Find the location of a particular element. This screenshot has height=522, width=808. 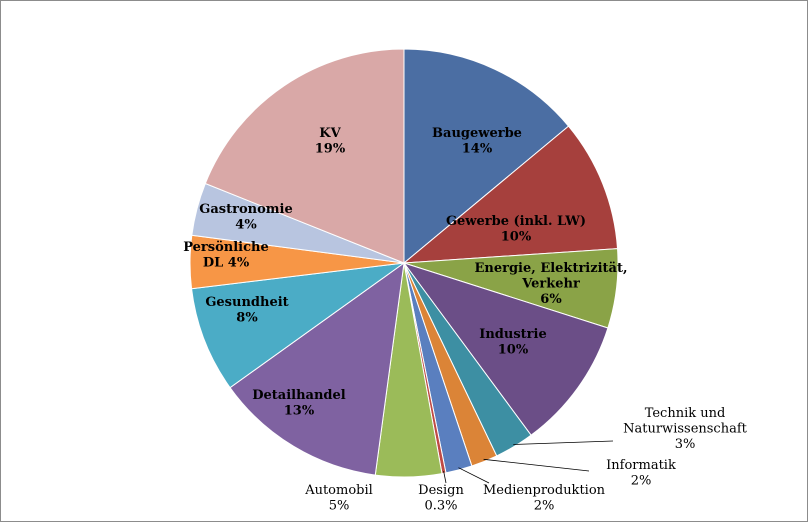

slice-label-line: 5% is located at coordinates (339, 506).